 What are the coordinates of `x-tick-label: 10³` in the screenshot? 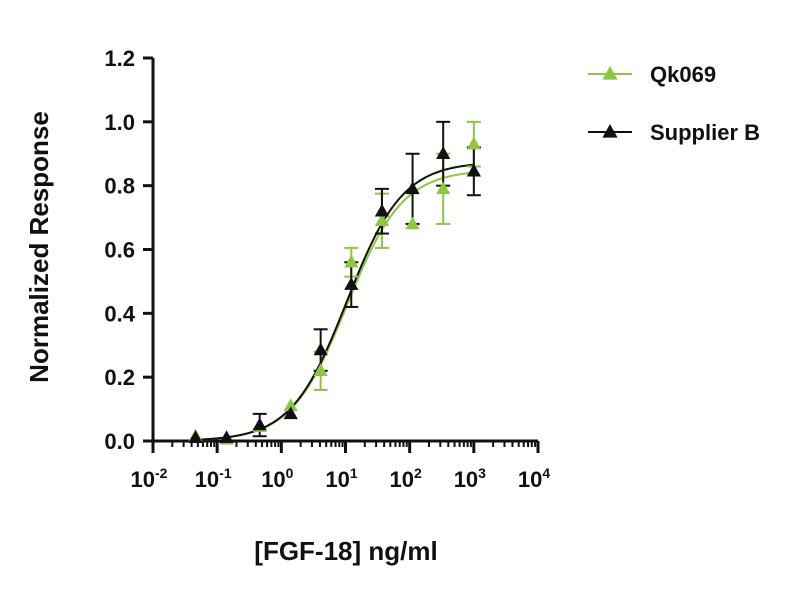 It's located at (470, 478).